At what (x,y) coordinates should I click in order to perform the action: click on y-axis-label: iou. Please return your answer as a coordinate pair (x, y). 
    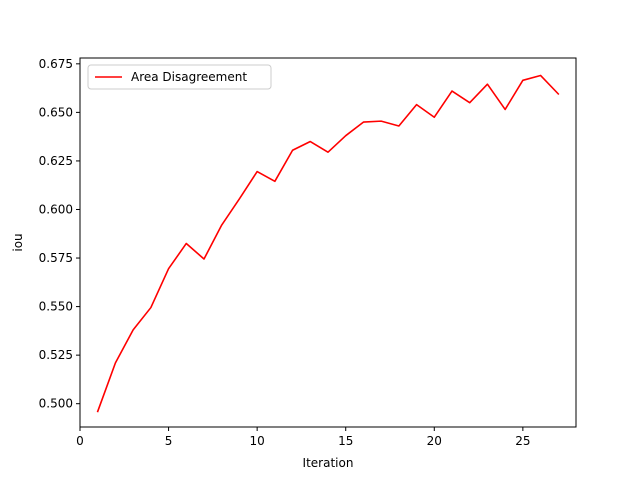
    Looking at the image, I should click on (18, 242).